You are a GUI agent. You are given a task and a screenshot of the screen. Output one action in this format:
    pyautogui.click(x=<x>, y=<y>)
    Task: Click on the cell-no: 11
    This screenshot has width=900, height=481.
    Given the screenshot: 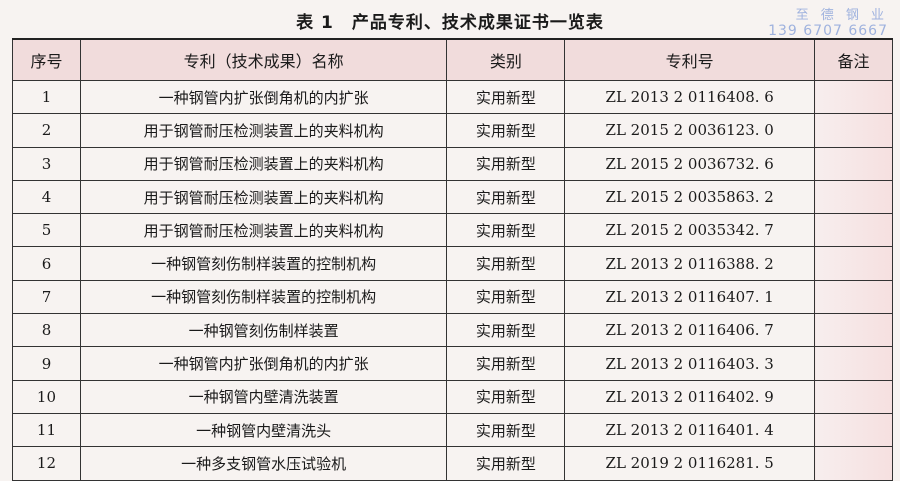 What is the action you would take?
    pyautogui.click(x=46, y=430)
    